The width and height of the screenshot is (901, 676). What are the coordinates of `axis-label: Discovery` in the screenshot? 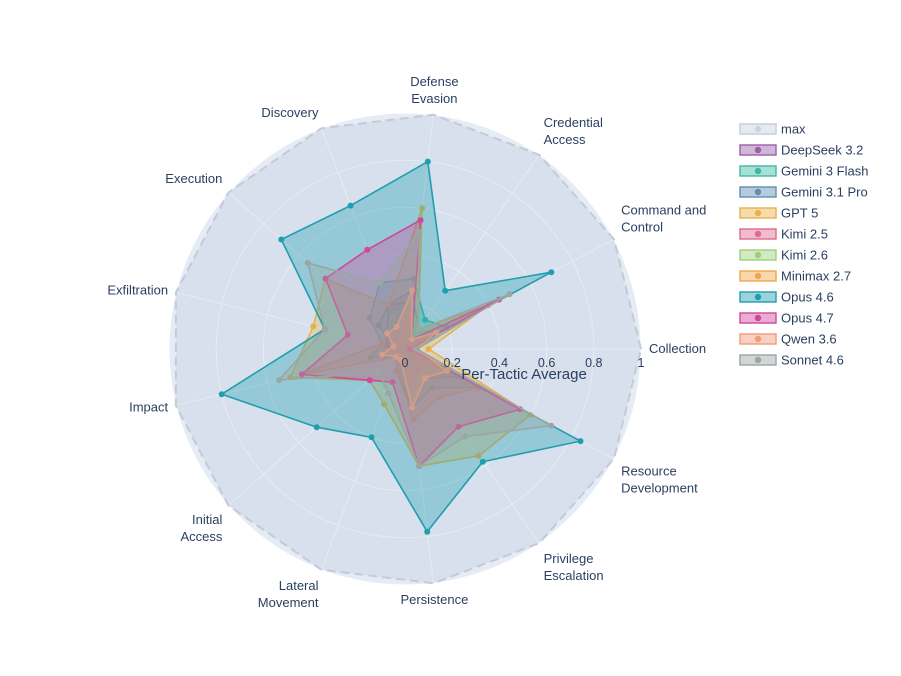 It's located at (290, 112).